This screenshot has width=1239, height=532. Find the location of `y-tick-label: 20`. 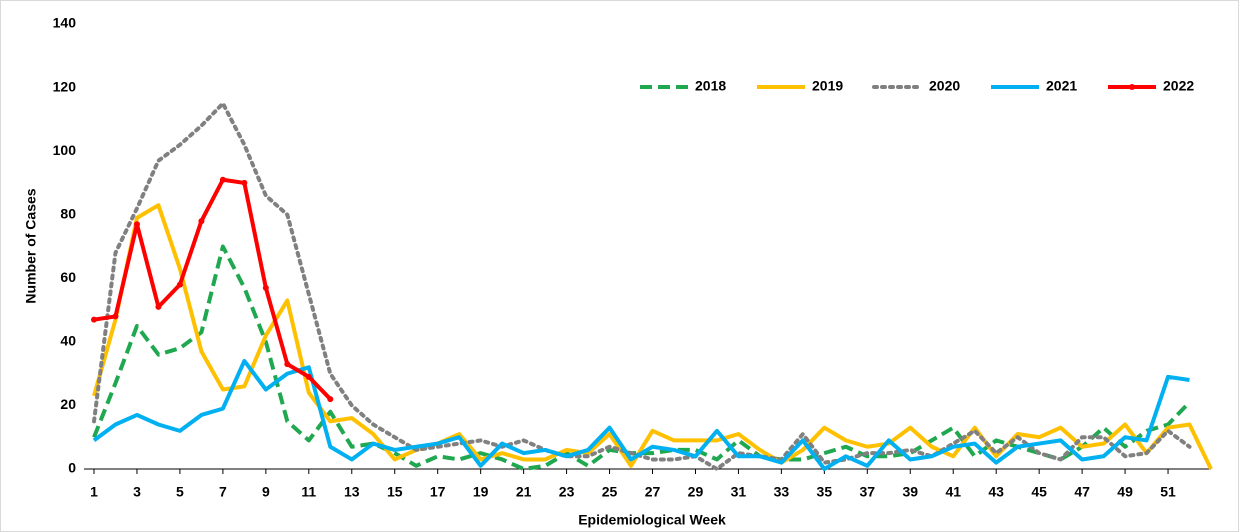

y-tick-label: 20 is located at coordinates (68, 404).